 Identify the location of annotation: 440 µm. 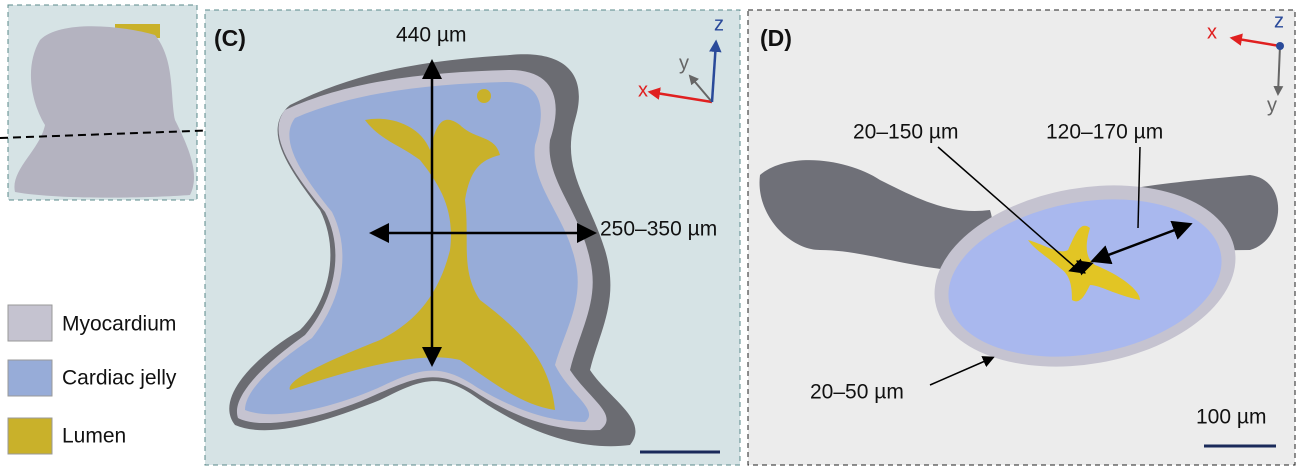
(431, 35).